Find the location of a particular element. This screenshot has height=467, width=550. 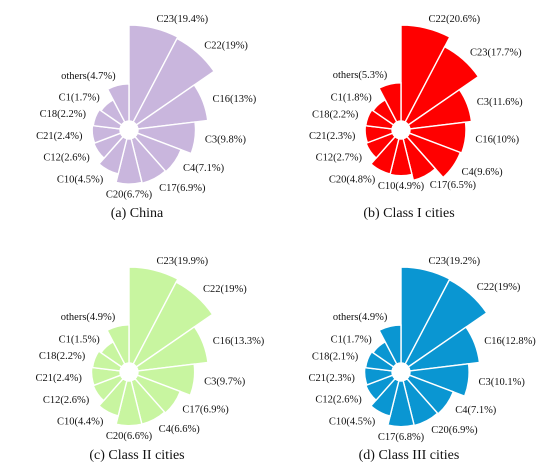

slice-label-c4: C4(9.6%) is located at coordinates (483, 172).